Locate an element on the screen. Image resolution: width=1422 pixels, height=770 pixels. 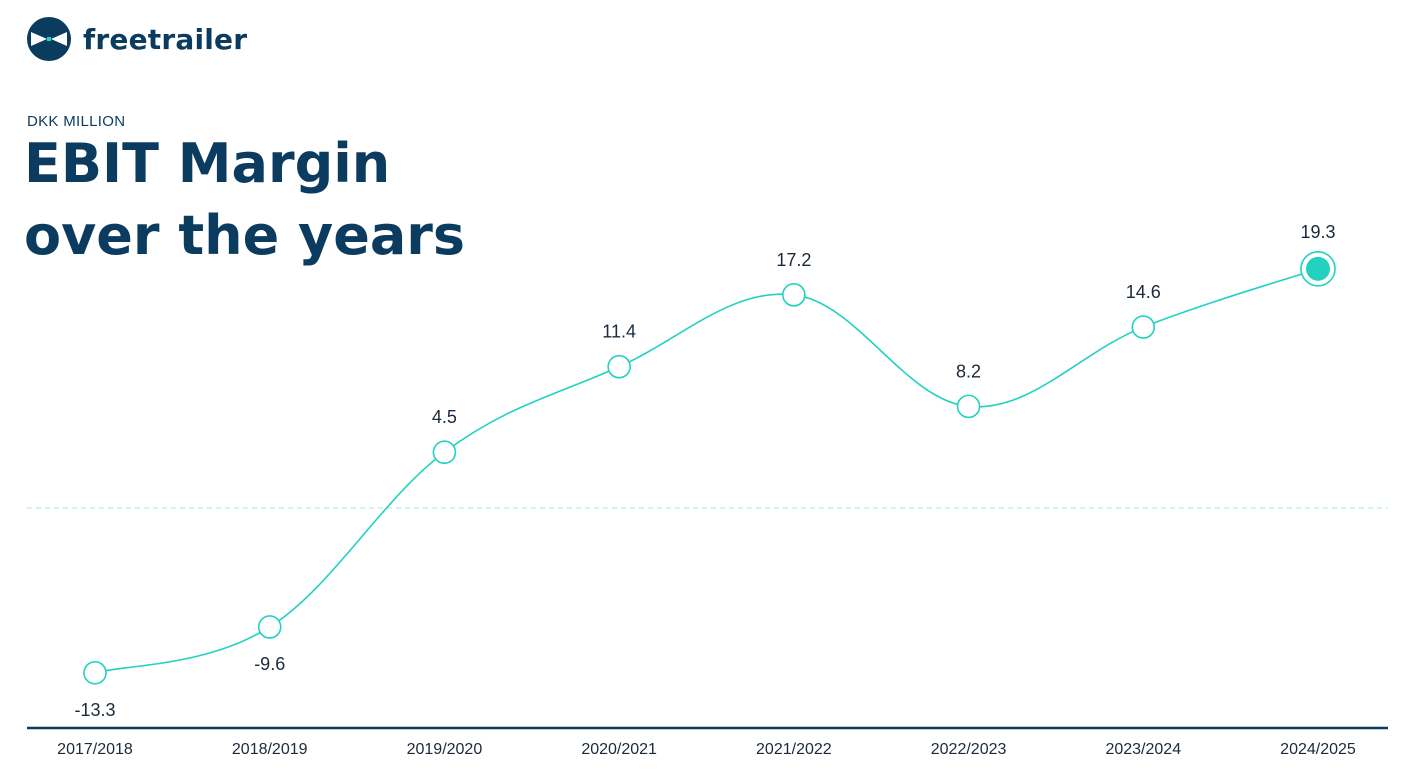
data-label: -9.6 is located at coordinates (269, 664).